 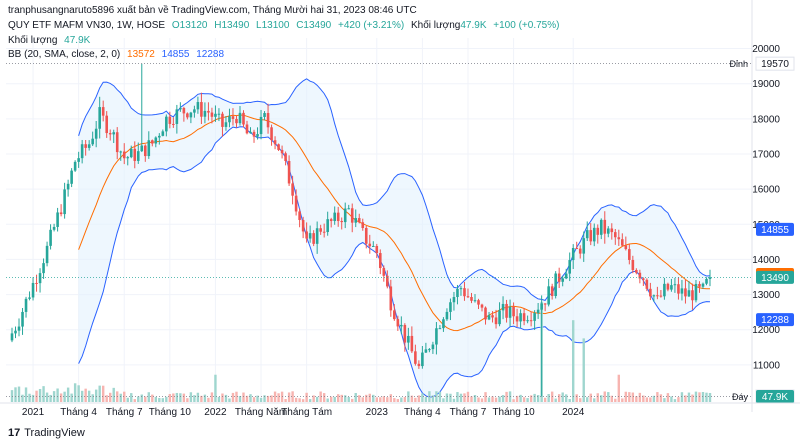 I want to click on volume-legend: Khối lượng 47.9K, so click(x=51, y=40).